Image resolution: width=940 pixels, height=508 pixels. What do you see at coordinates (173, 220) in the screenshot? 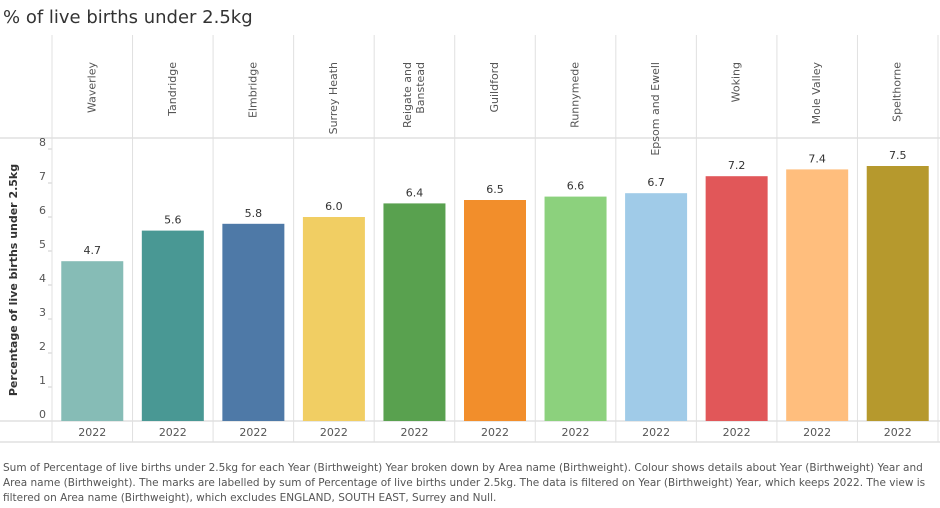
I see `value-label: 5.6` at bounding box center [173, 220].